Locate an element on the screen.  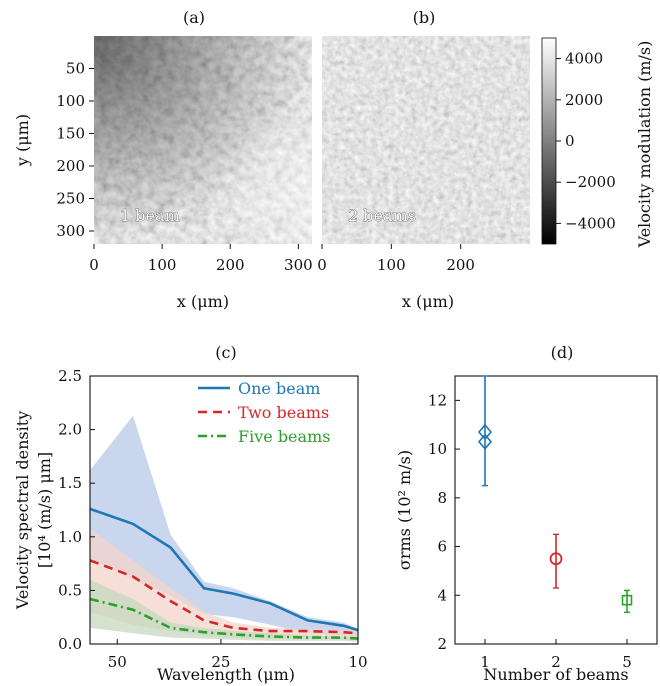
colorbar-tick-label: −2000 is located at coordinates (590, 182).